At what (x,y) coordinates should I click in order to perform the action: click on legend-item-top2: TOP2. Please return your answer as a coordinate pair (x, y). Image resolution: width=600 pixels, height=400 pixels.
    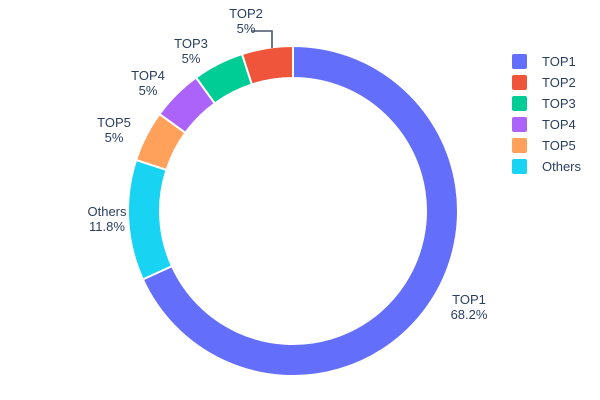
    Looking at the image, I should click on (546, 82).